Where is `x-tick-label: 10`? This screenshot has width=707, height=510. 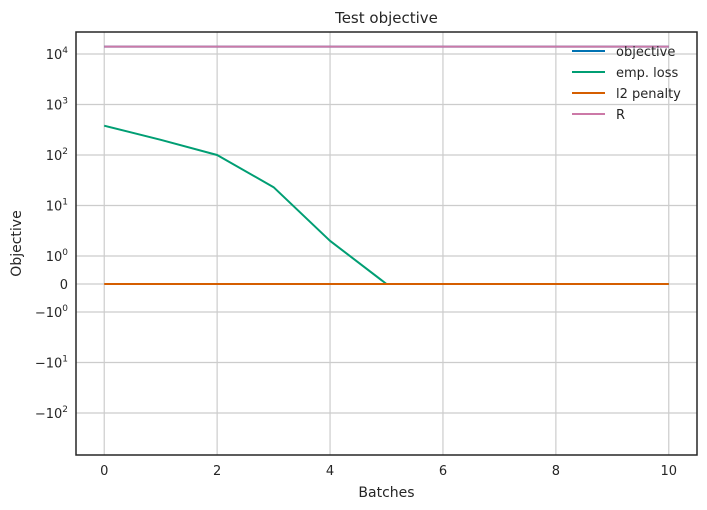 x-tick-label: 10 is located at coordinates (668, 471).